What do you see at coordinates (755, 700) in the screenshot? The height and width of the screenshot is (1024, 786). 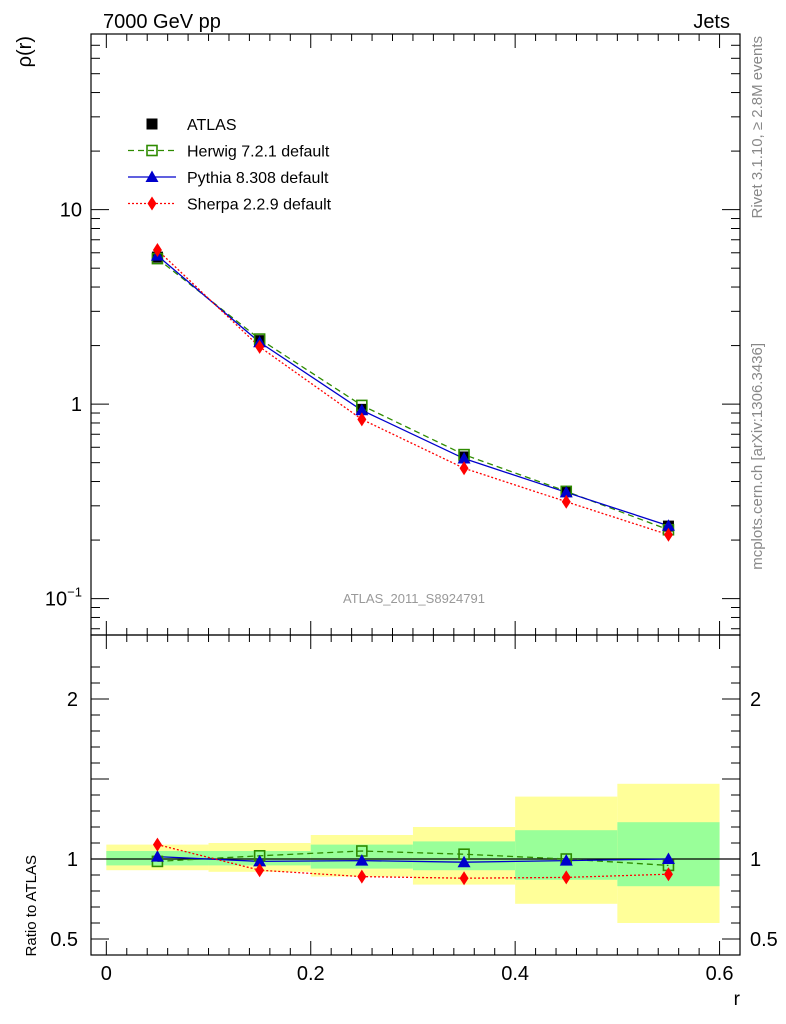 I see `ratio-y-tick-label-right: 2` at bounding box center [755, 700].